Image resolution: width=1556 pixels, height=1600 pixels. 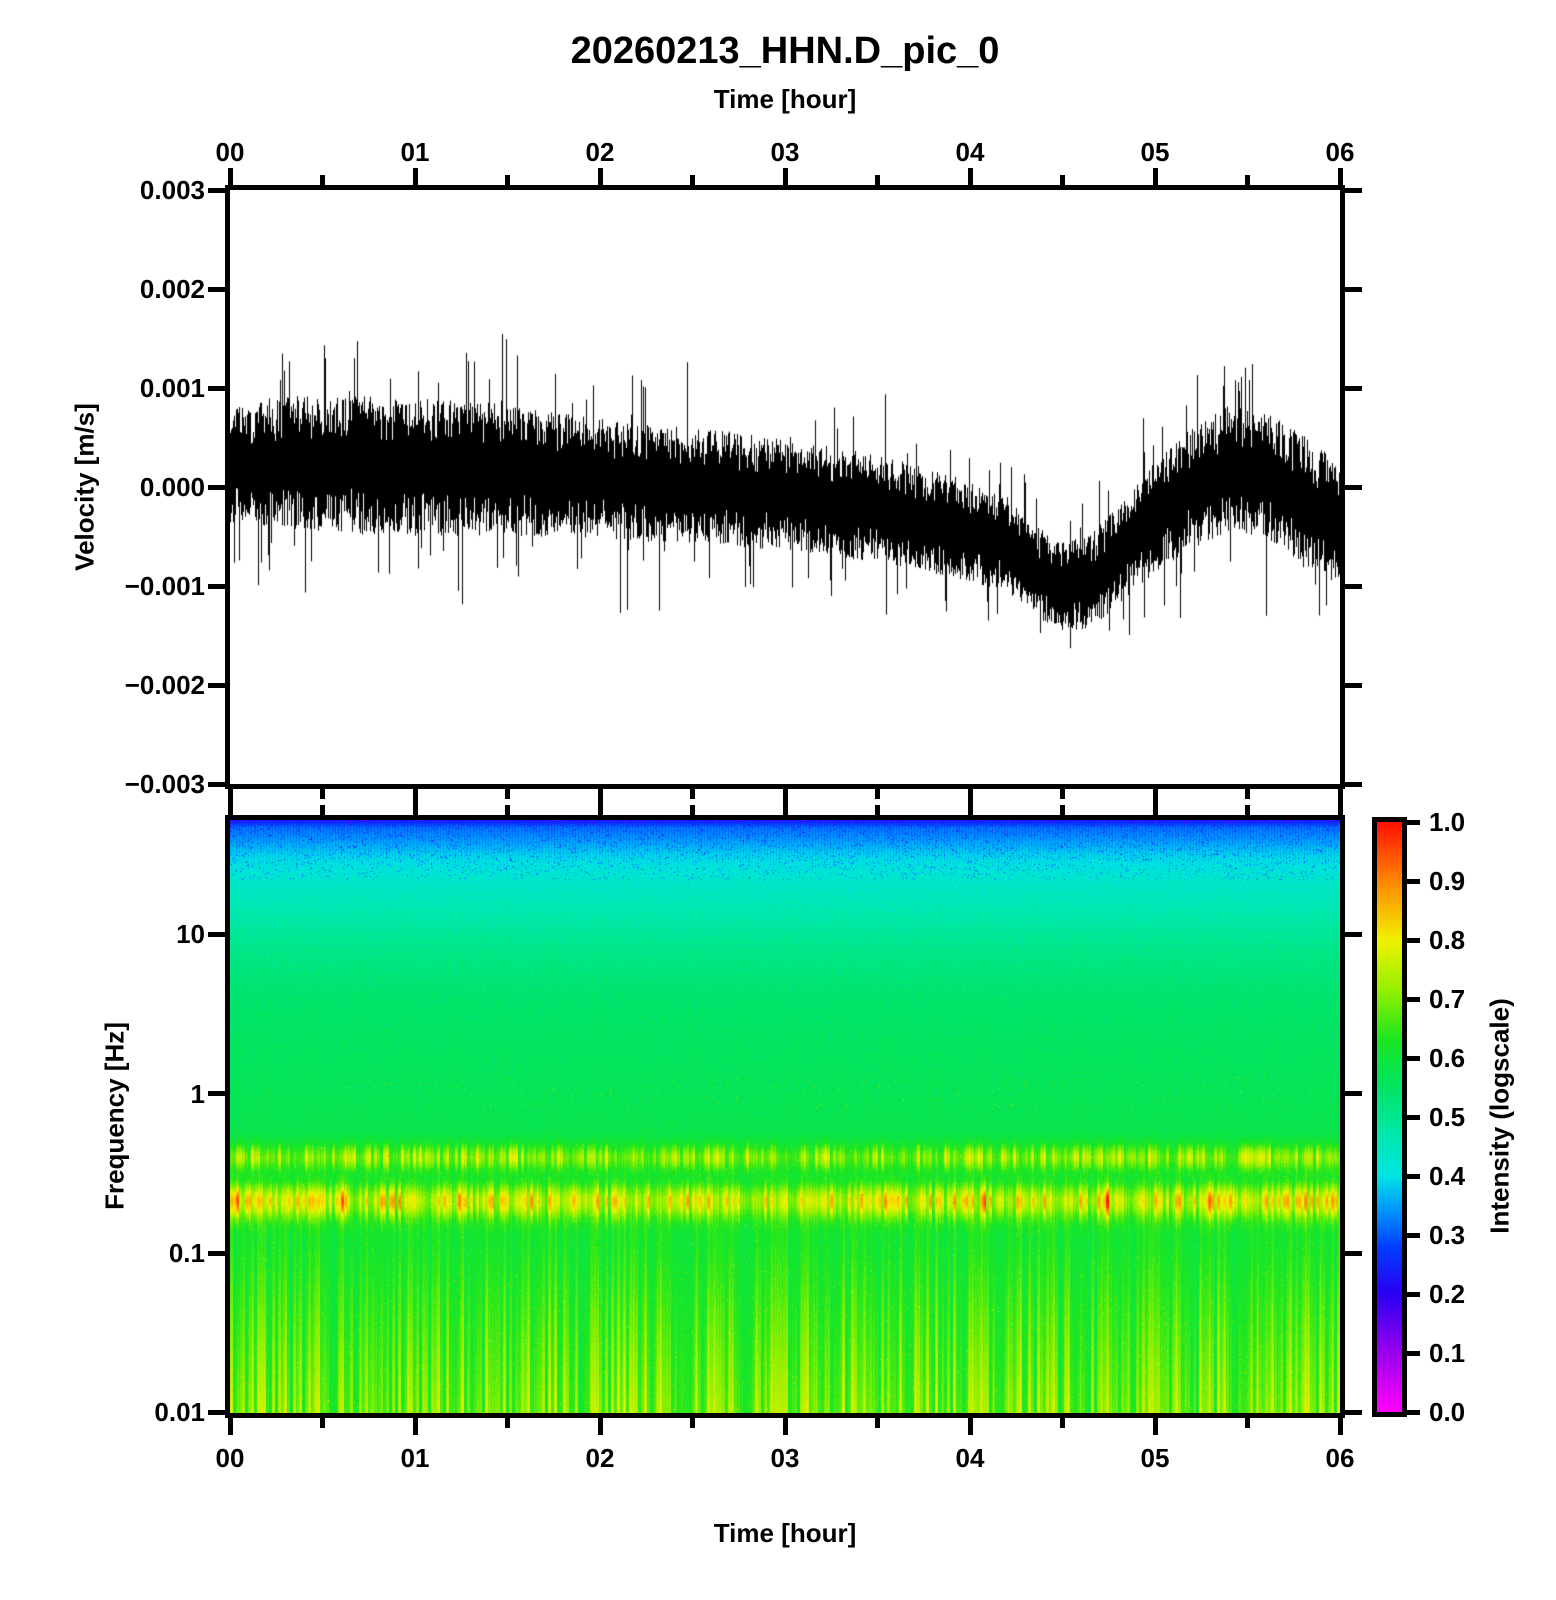 I want to click on colorbar-tick-label: 0.3, so click(x=1447, y=1235).